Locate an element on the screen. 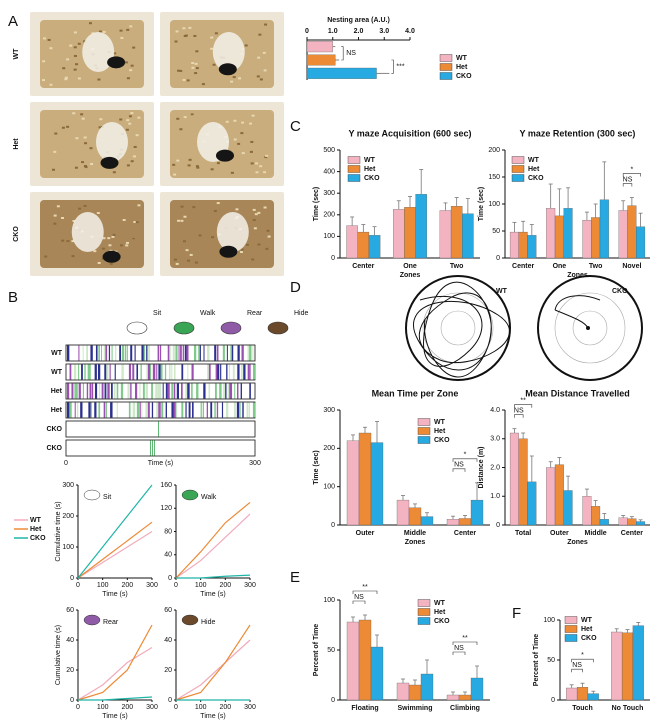 The width and height of the screenshot is (666, 720). x-tick-label: Outer is located at coordinates (559, 533).